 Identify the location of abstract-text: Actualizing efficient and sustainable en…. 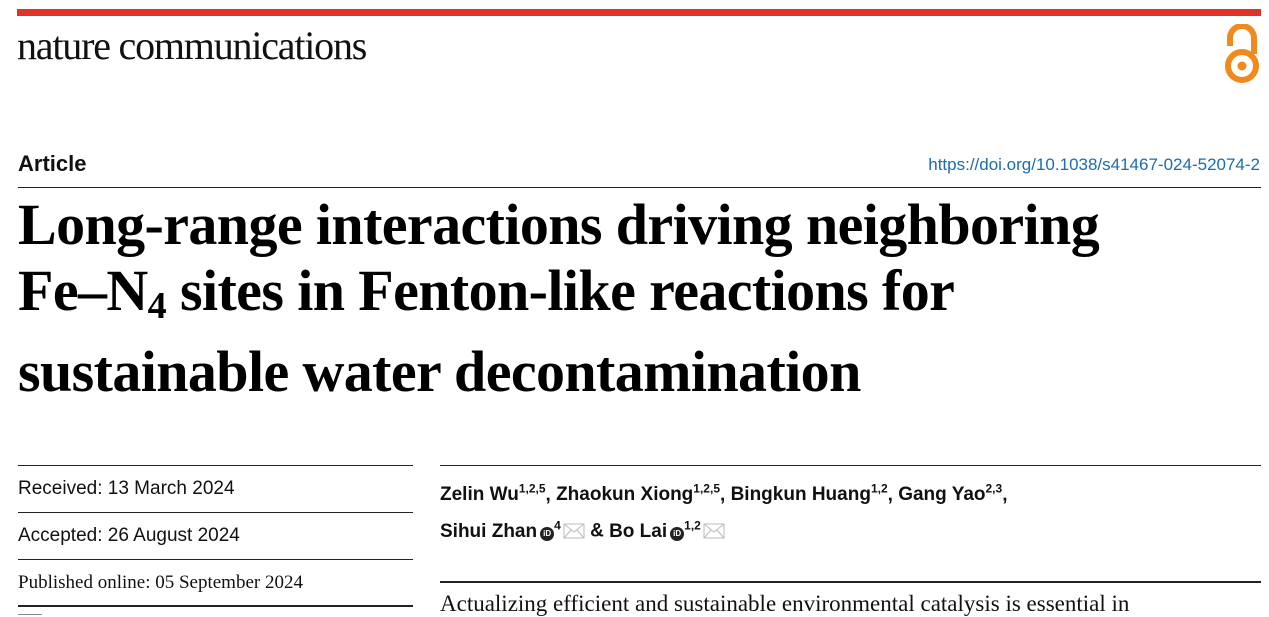
(785, 603).